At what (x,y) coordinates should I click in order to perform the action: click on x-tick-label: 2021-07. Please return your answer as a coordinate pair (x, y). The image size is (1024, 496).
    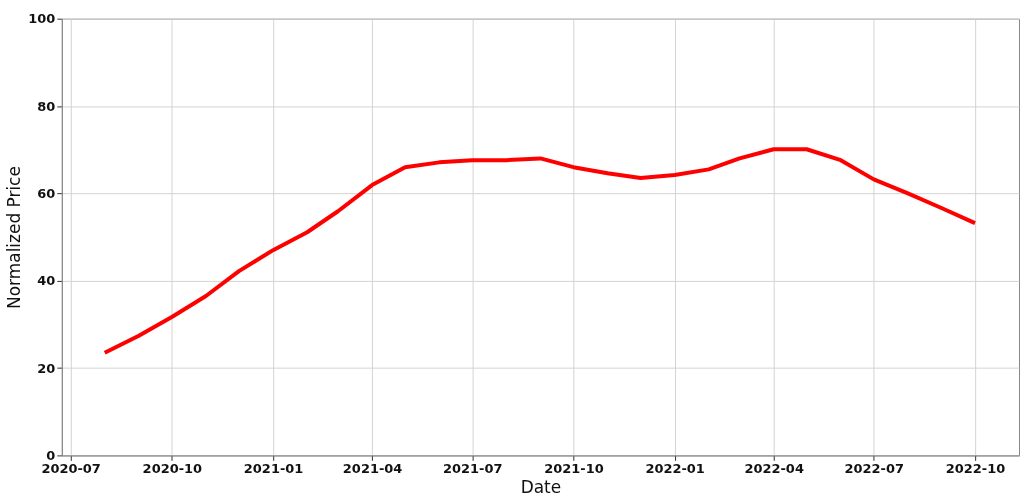
    Looking at the image, I should click on (472, 468).